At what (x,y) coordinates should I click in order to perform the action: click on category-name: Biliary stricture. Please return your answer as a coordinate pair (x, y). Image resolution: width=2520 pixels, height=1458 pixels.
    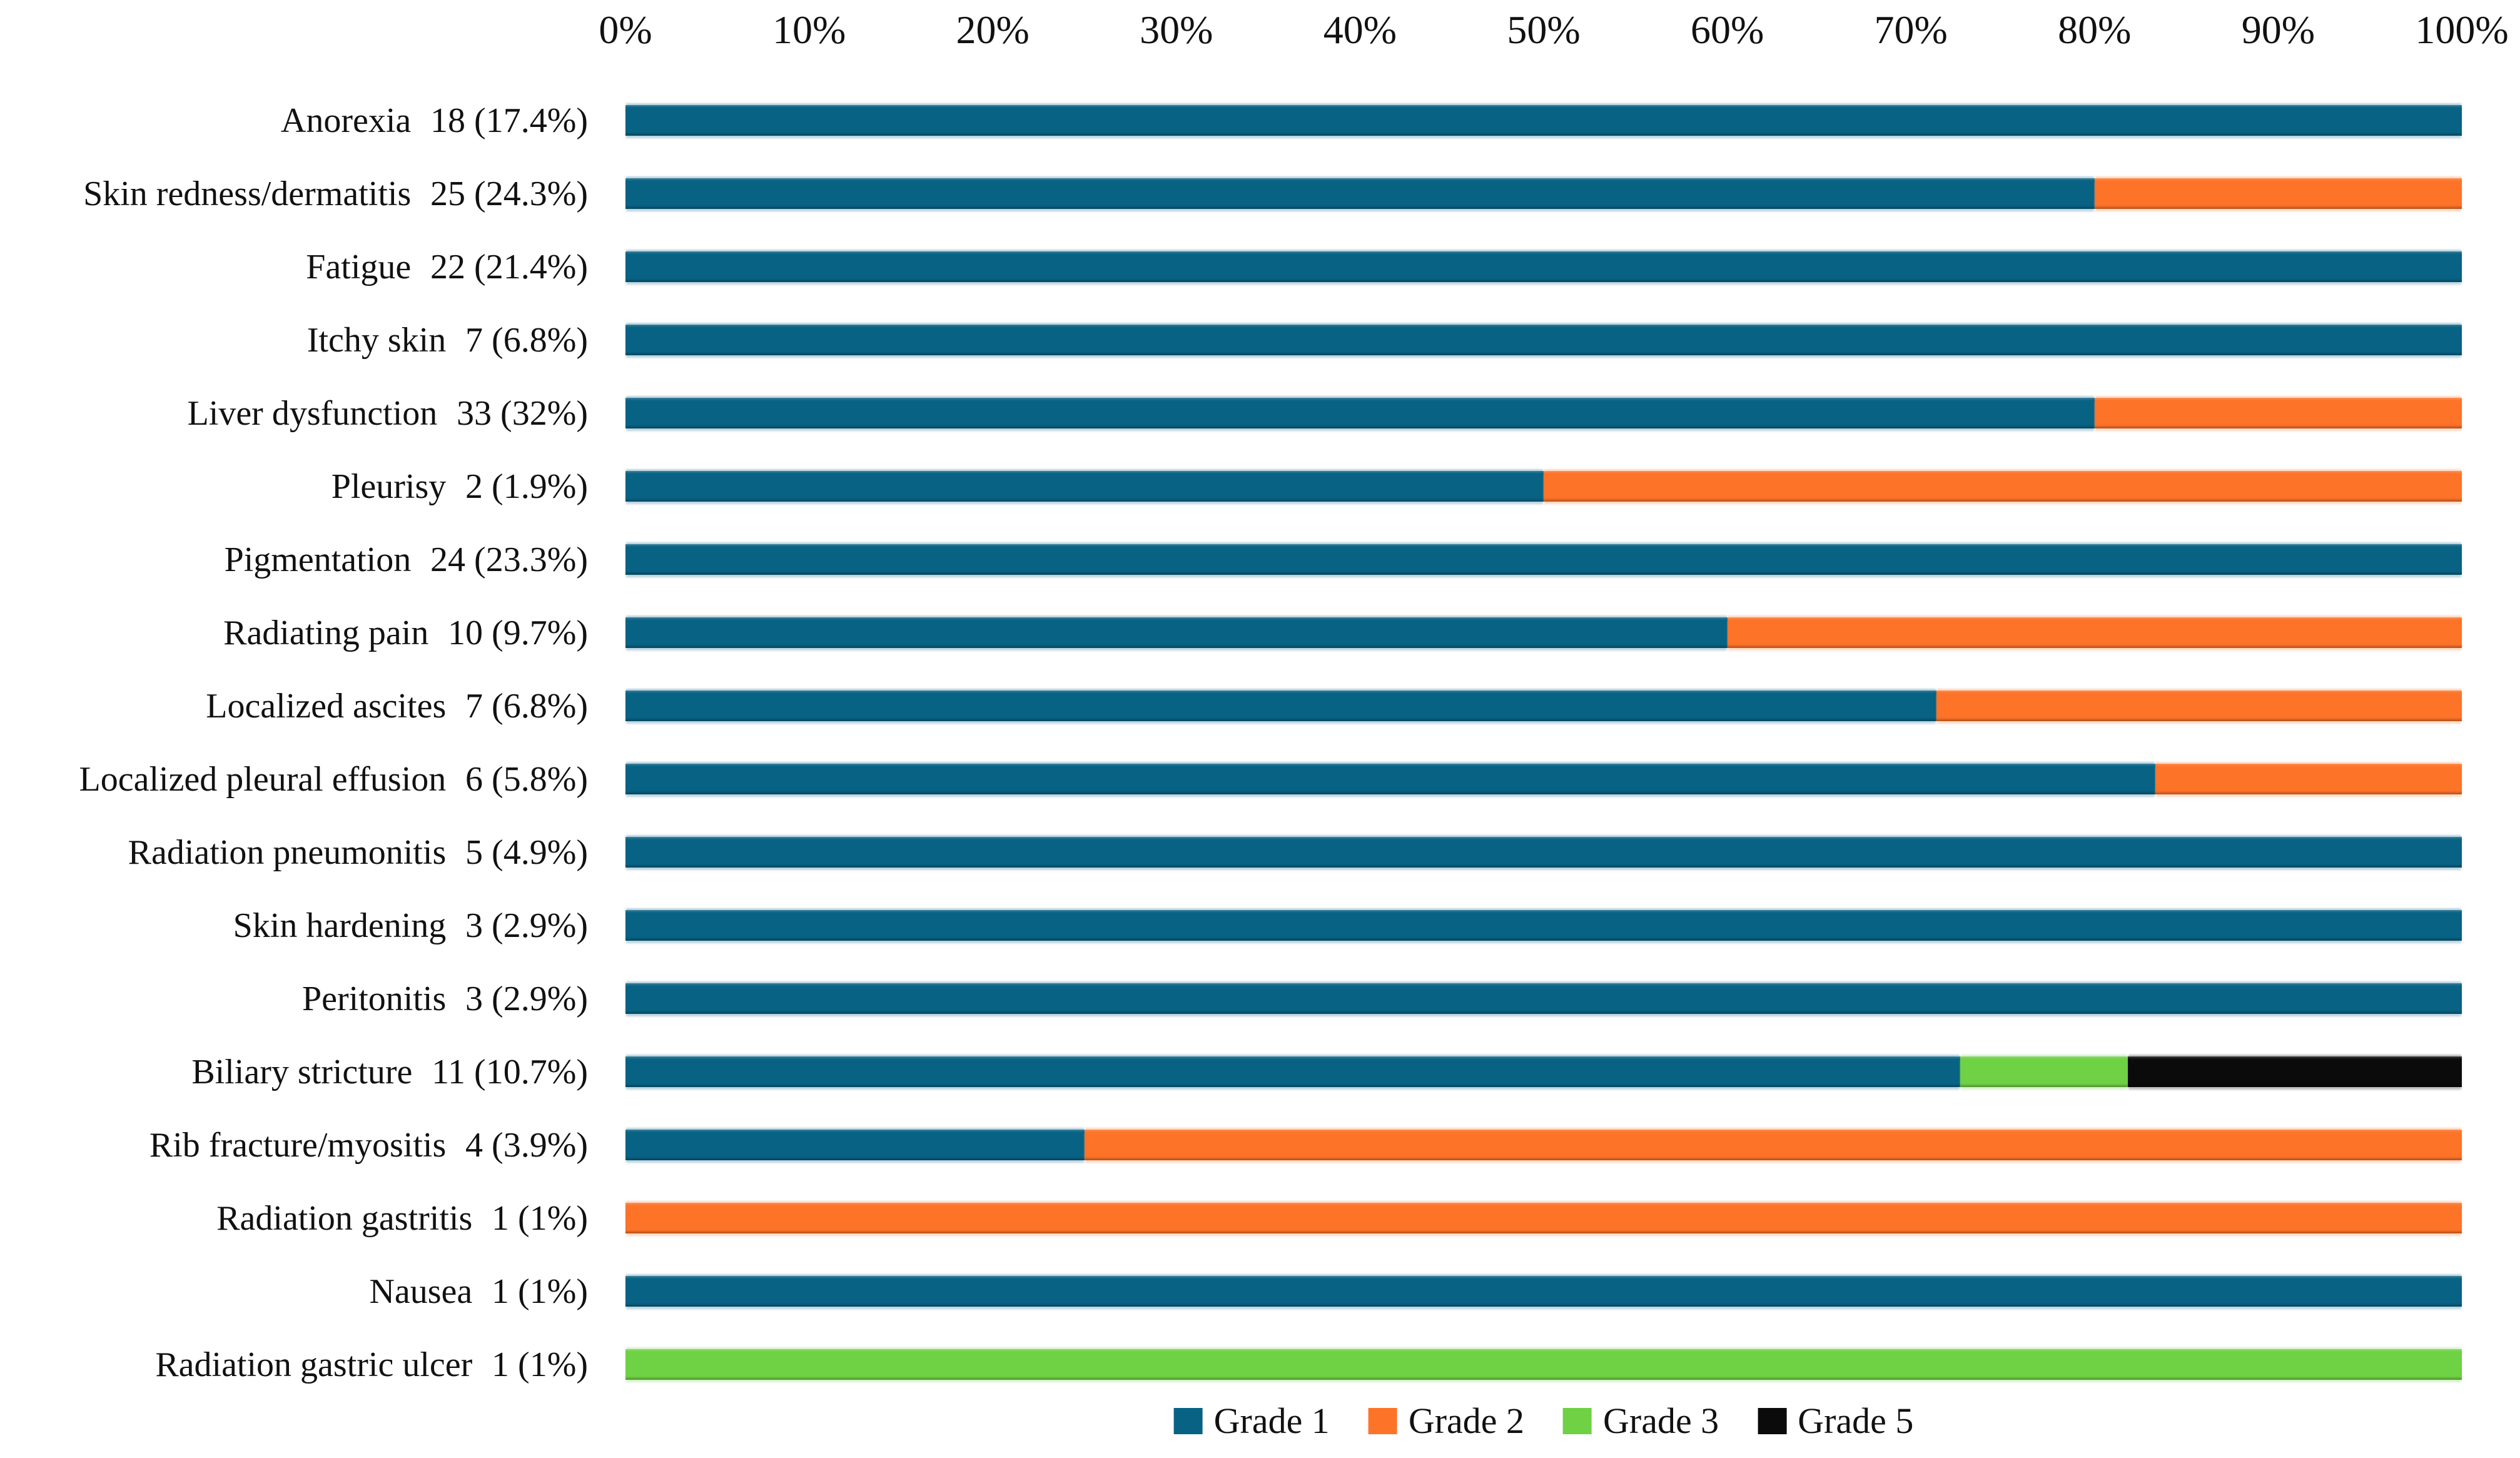
    Looking at the image, I should click on (302, 1071).